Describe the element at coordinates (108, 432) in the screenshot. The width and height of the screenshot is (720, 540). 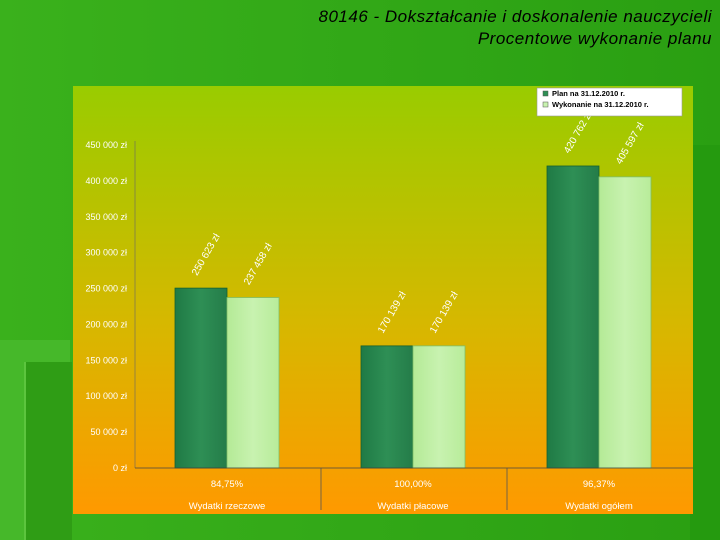
I see `y-tick-label: 50 000 zł` at that location.